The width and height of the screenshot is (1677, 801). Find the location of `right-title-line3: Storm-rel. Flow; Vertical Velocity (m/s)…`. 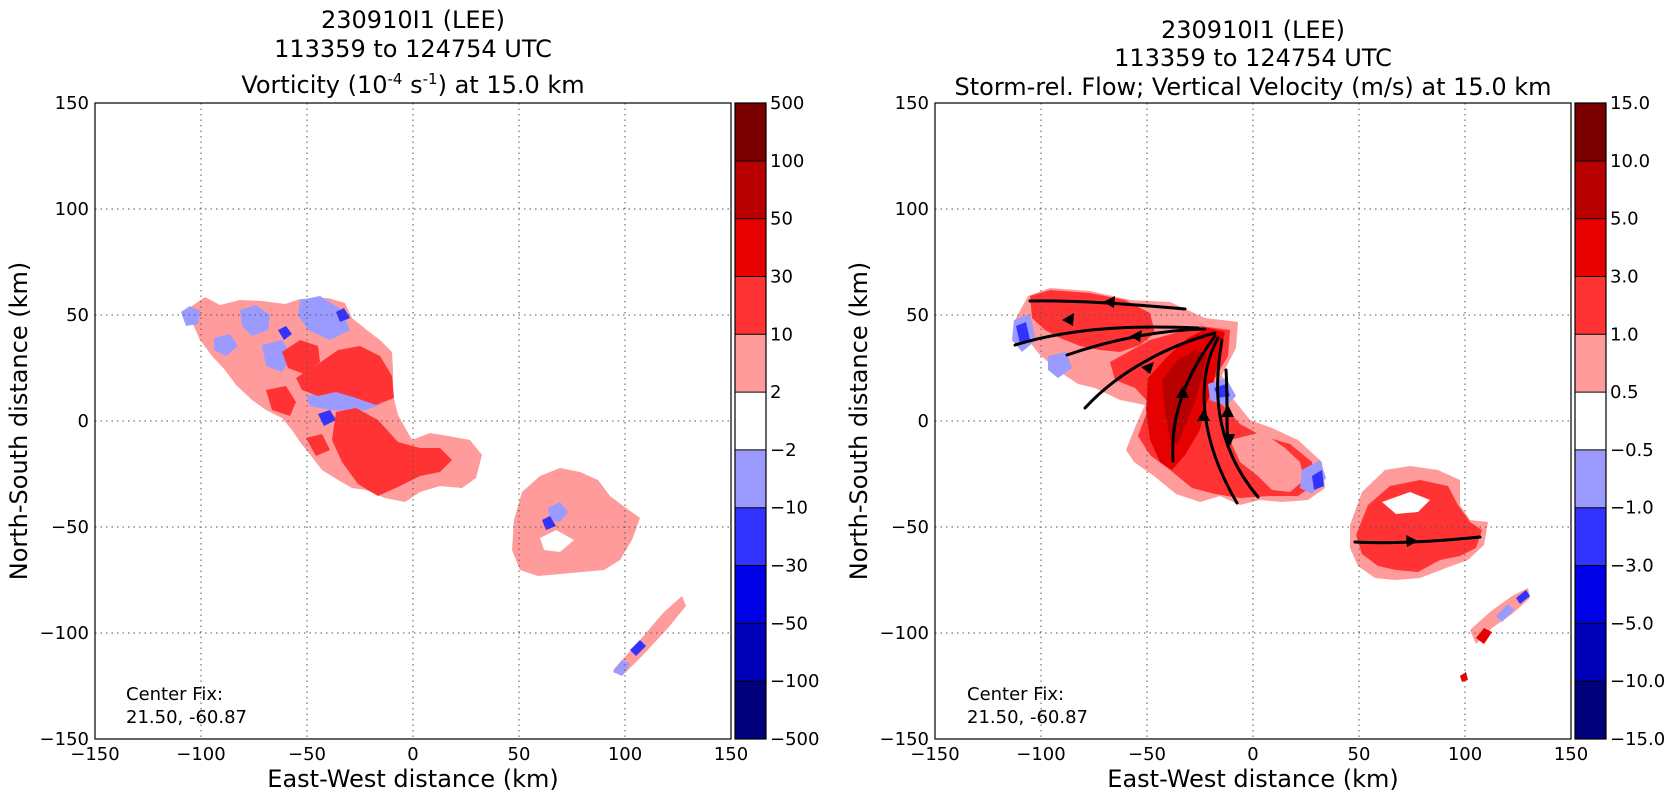

right-title-line3: Storm-rel. Flow; Vertical Velocity (m/s)… is located at coordinates (1253, 87).